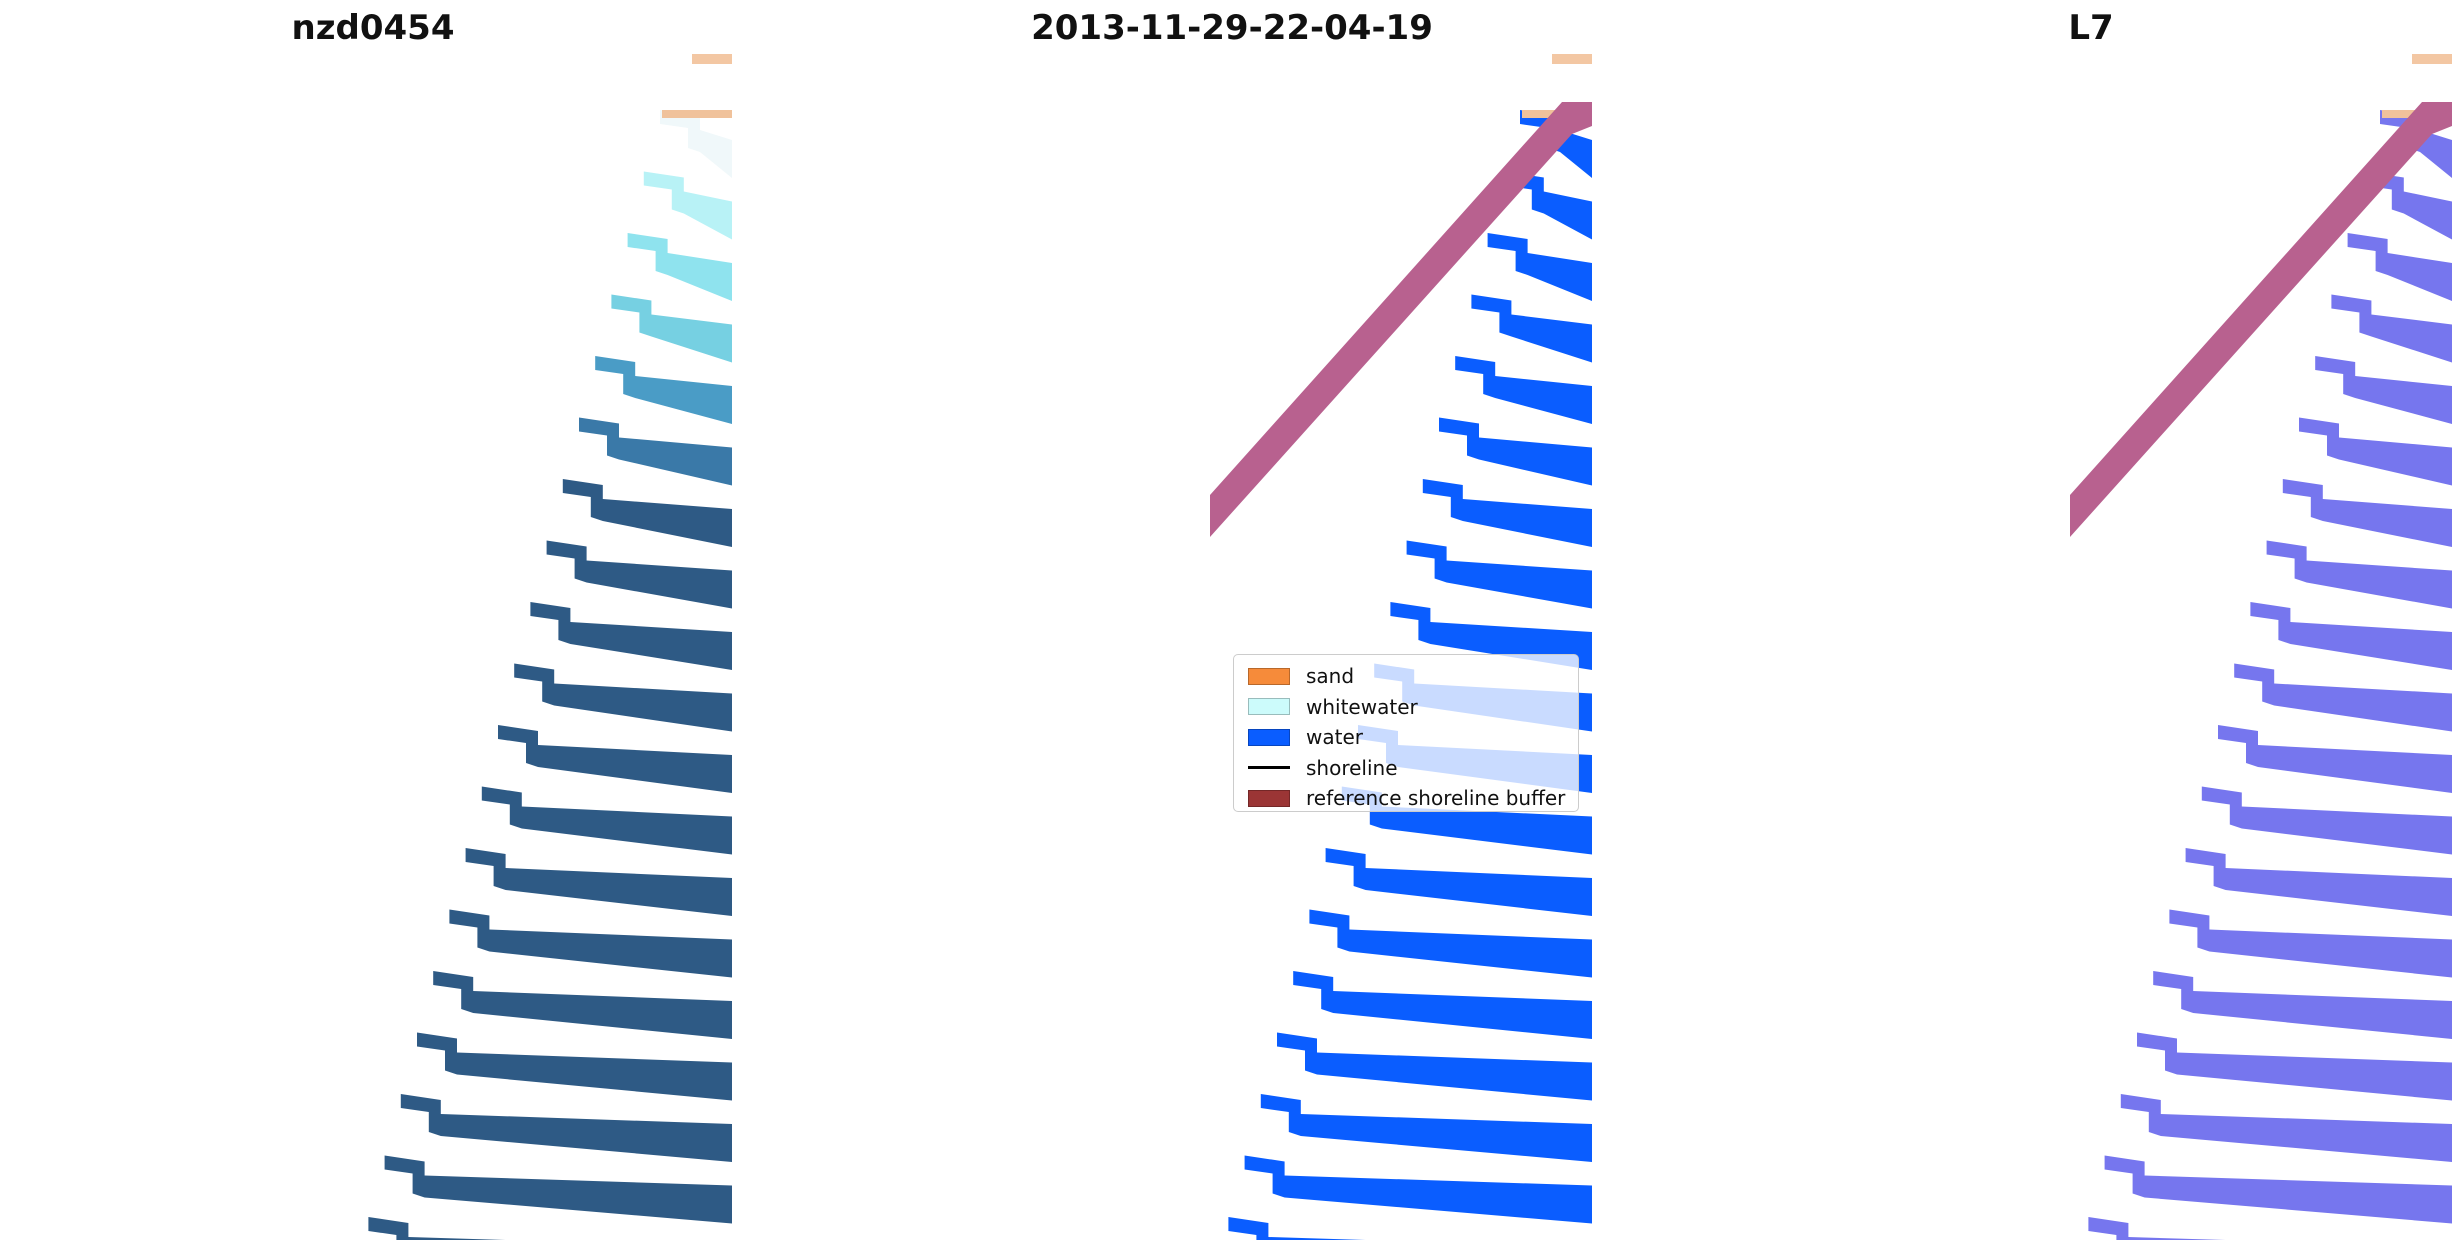  Describe the element at coordinates (1436, 798) in the screenshot. I see `legend-label-reference-buffer: reference shoreline buffer` at that location.